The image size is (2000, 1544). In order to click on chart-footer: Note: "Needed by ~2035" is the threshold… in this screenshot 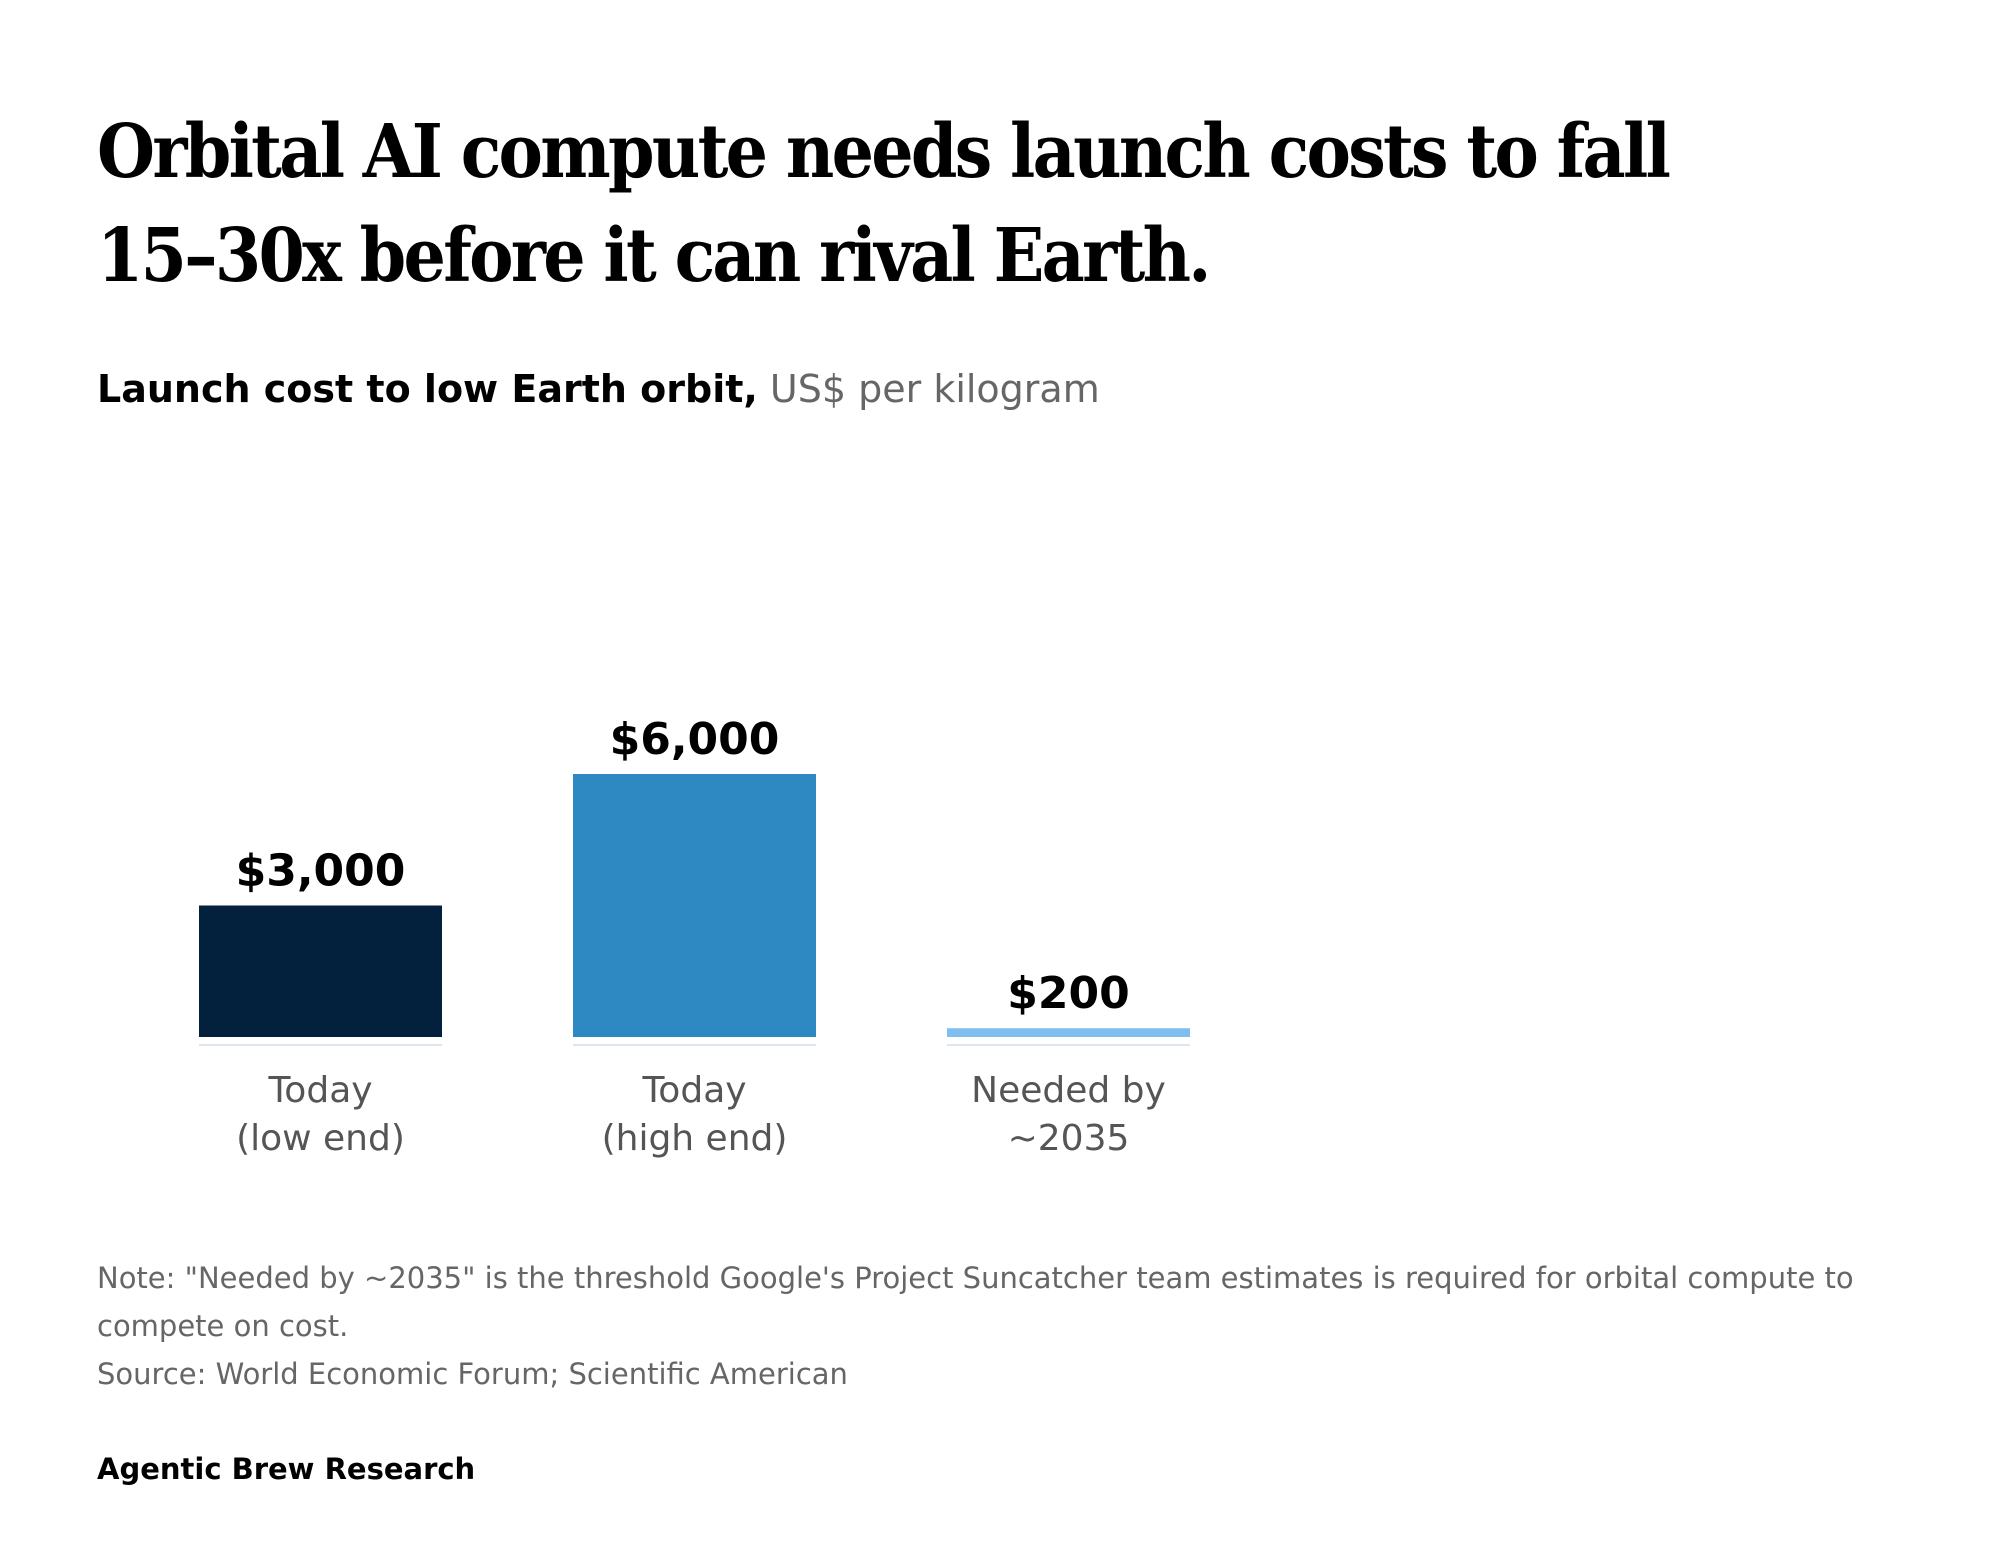, I will do `click(1007, 1326)`.